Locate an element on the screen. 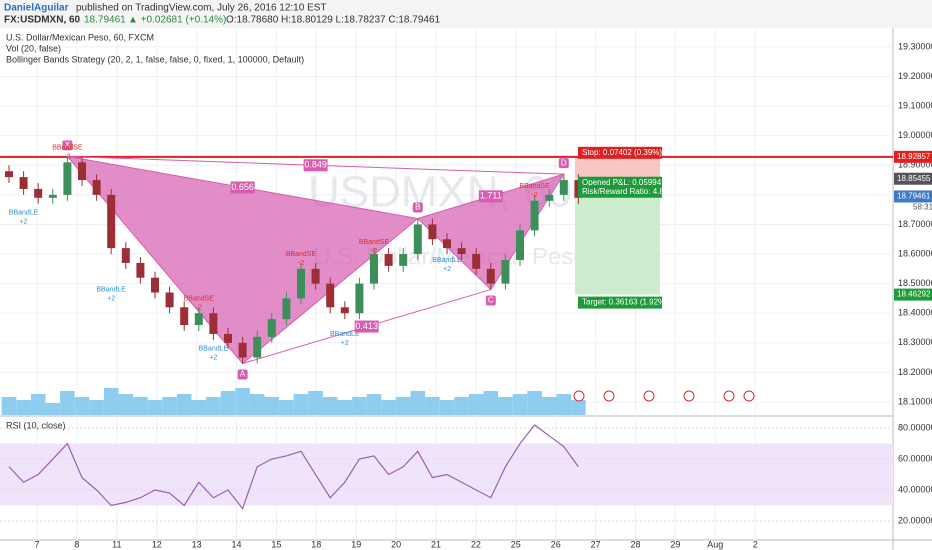  x-tick-label: 21 is located at coordinates (436, 544).